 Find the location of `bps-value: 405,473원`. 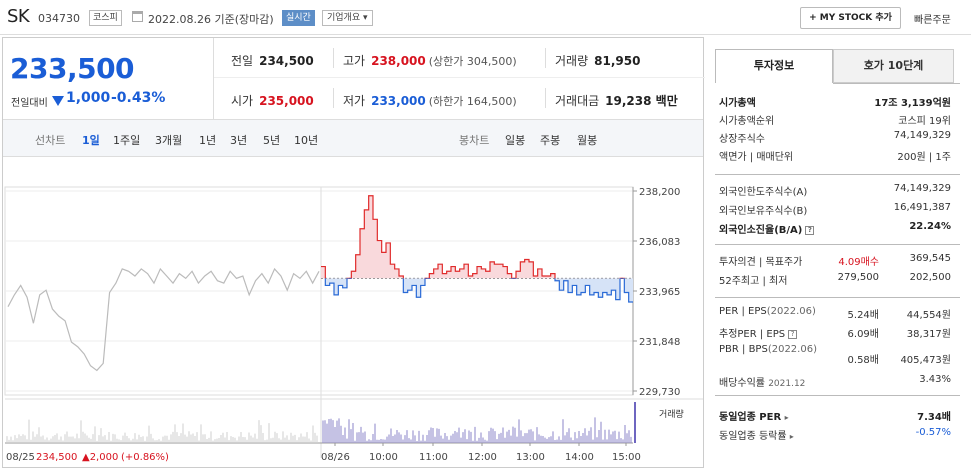

bps-value: 405,473원 is located at coordinates (925, 360).